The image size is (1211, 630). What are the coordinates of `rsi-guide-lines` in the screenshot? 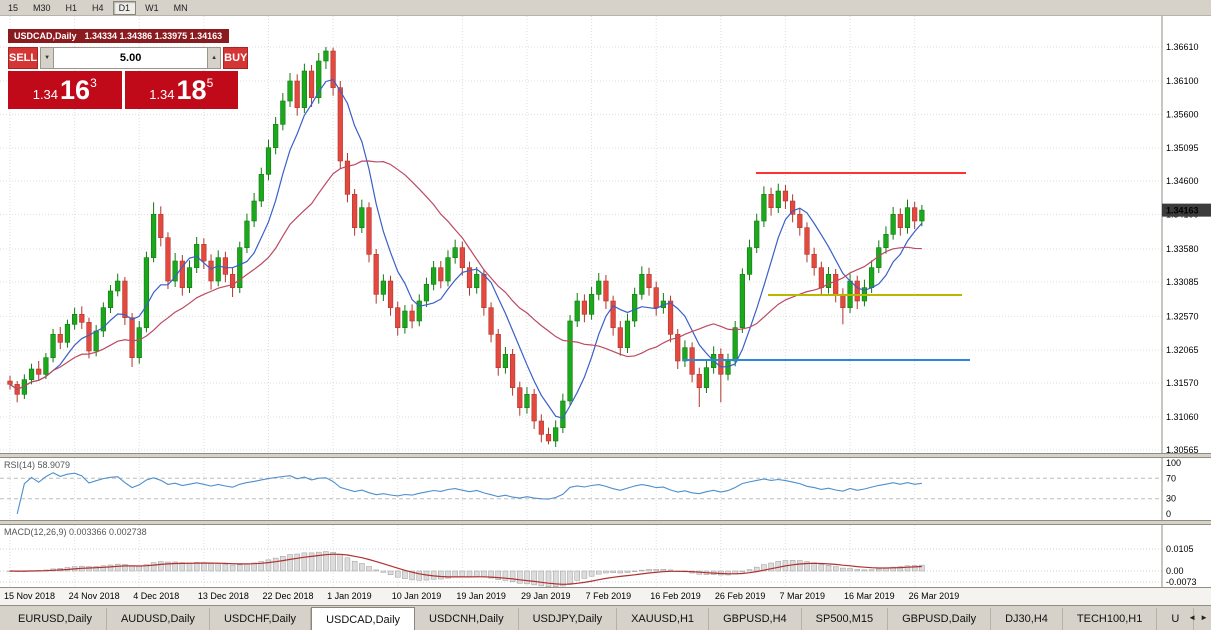 It's located at (581, 488).